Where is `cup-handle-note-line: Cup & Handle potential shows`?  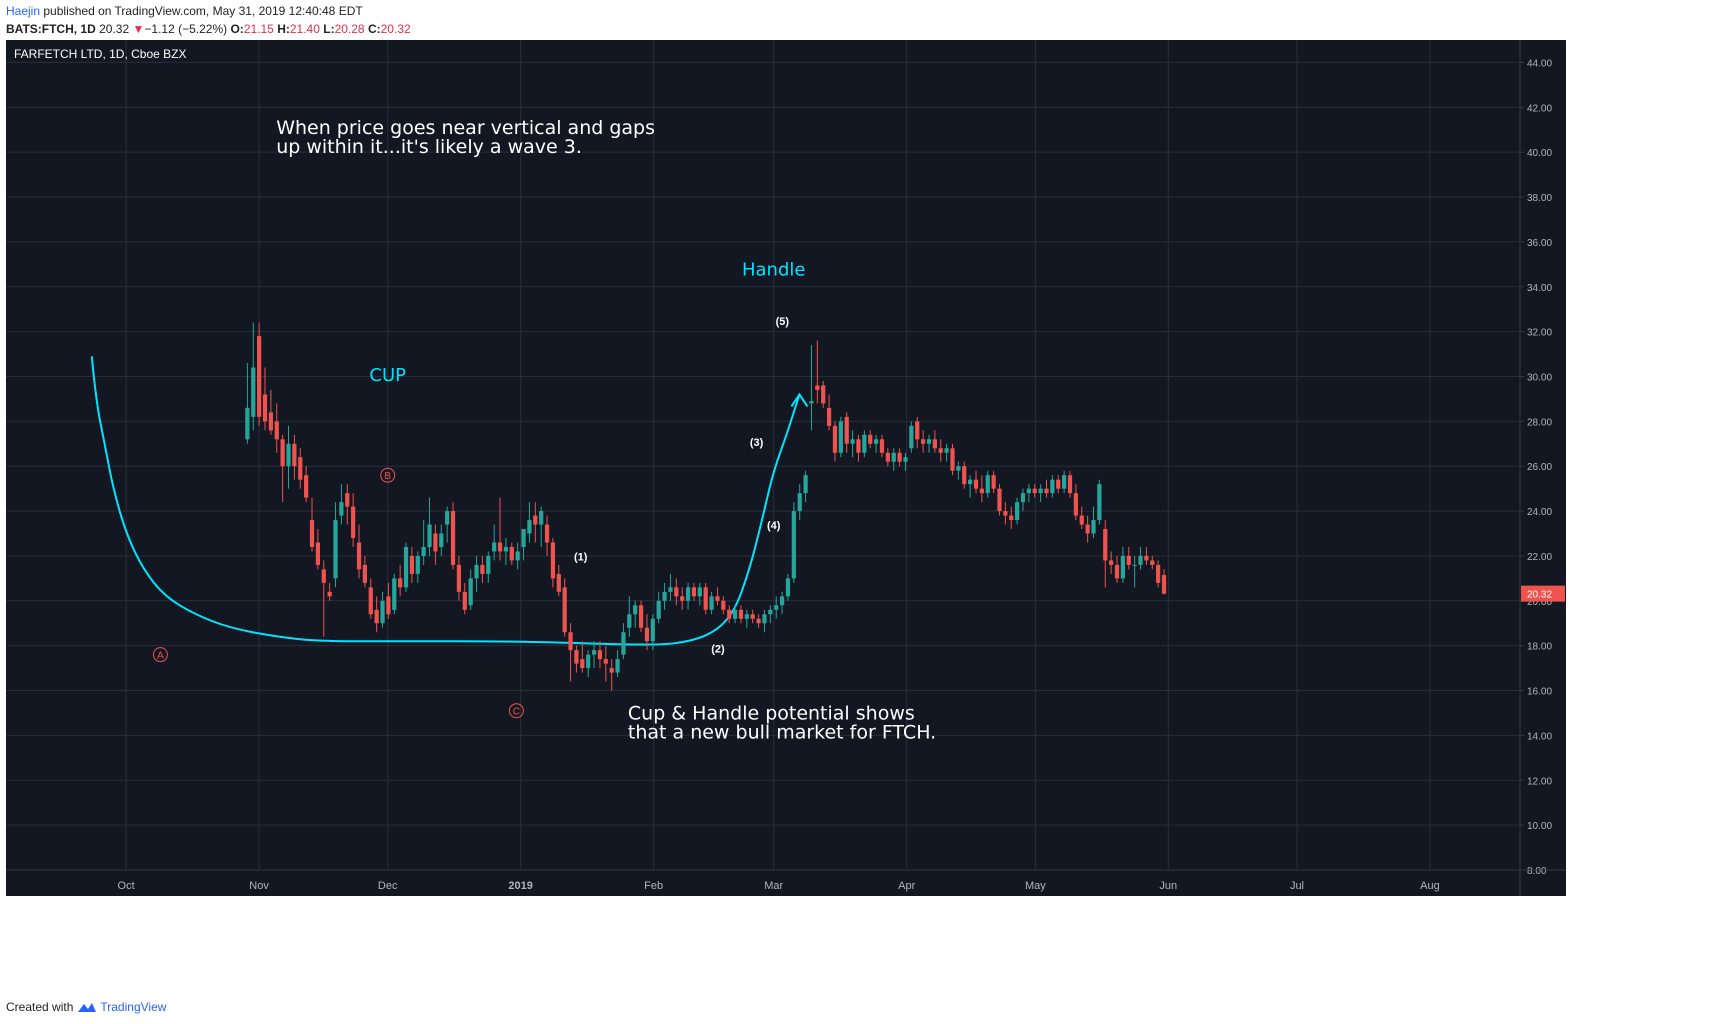 cup-handle-note-line: Cup & Handle potential shows is located at coordinates (771, 714).